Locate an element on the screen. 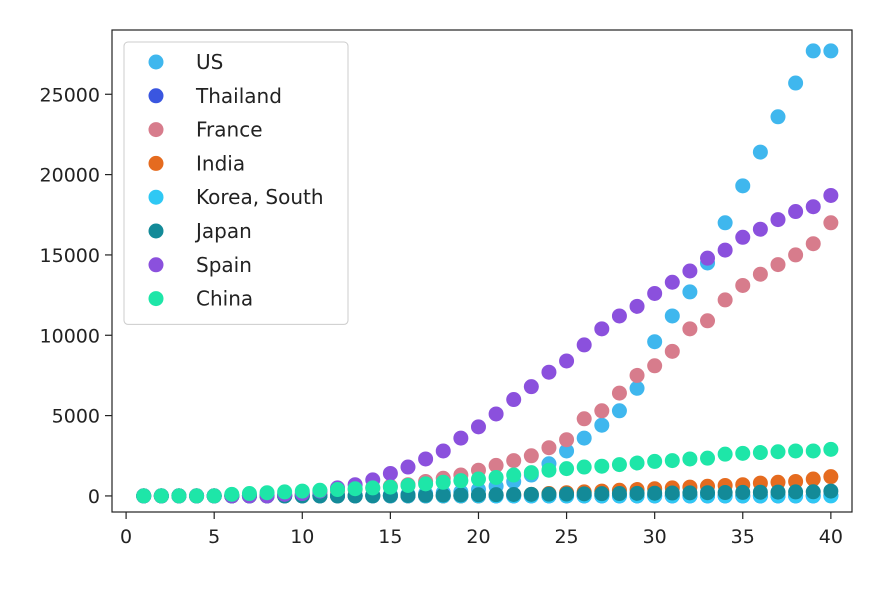  y-tick-label: 15000 is located at coordinates (70, 256).